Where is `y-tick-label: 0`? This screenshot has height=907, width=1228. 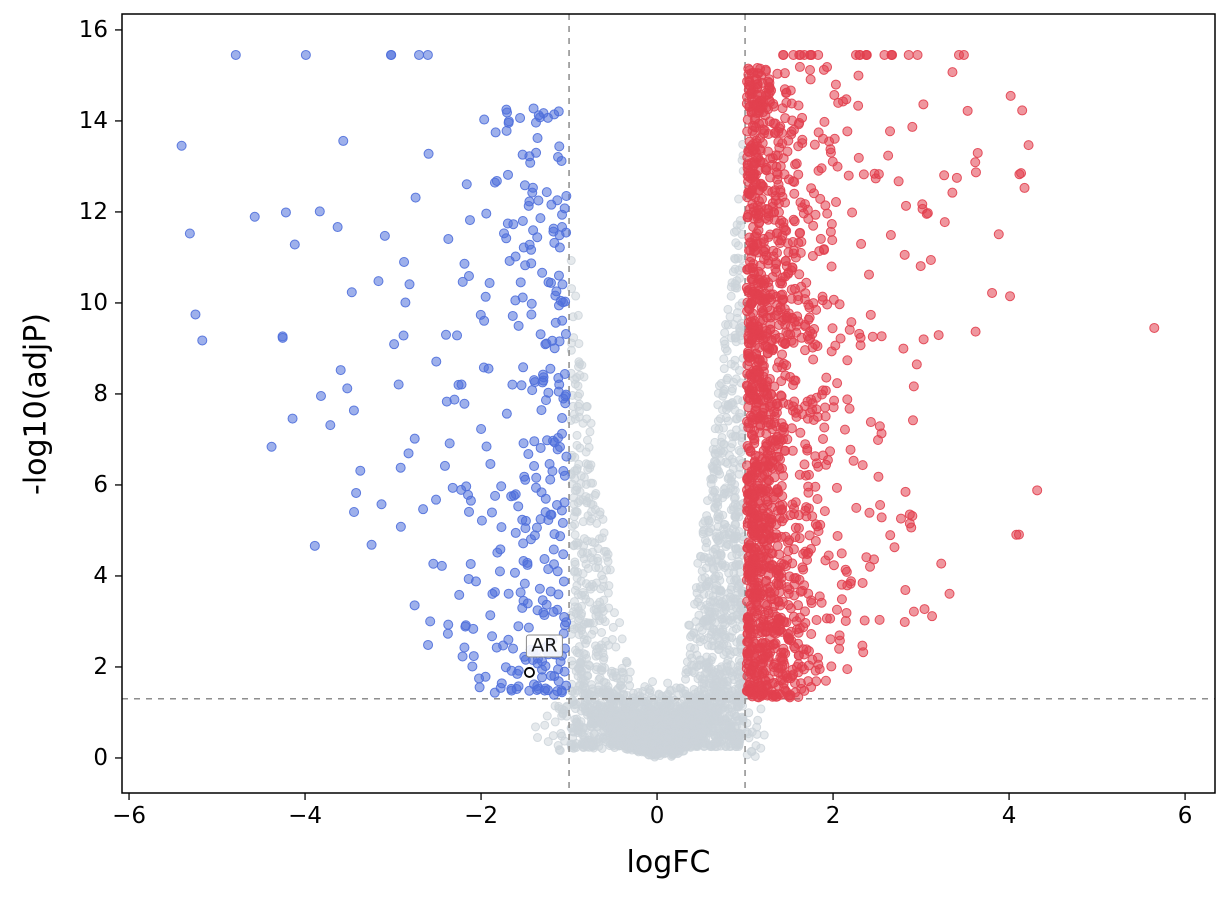
y-tick-label: 0 is located at coordinates (100, 757).